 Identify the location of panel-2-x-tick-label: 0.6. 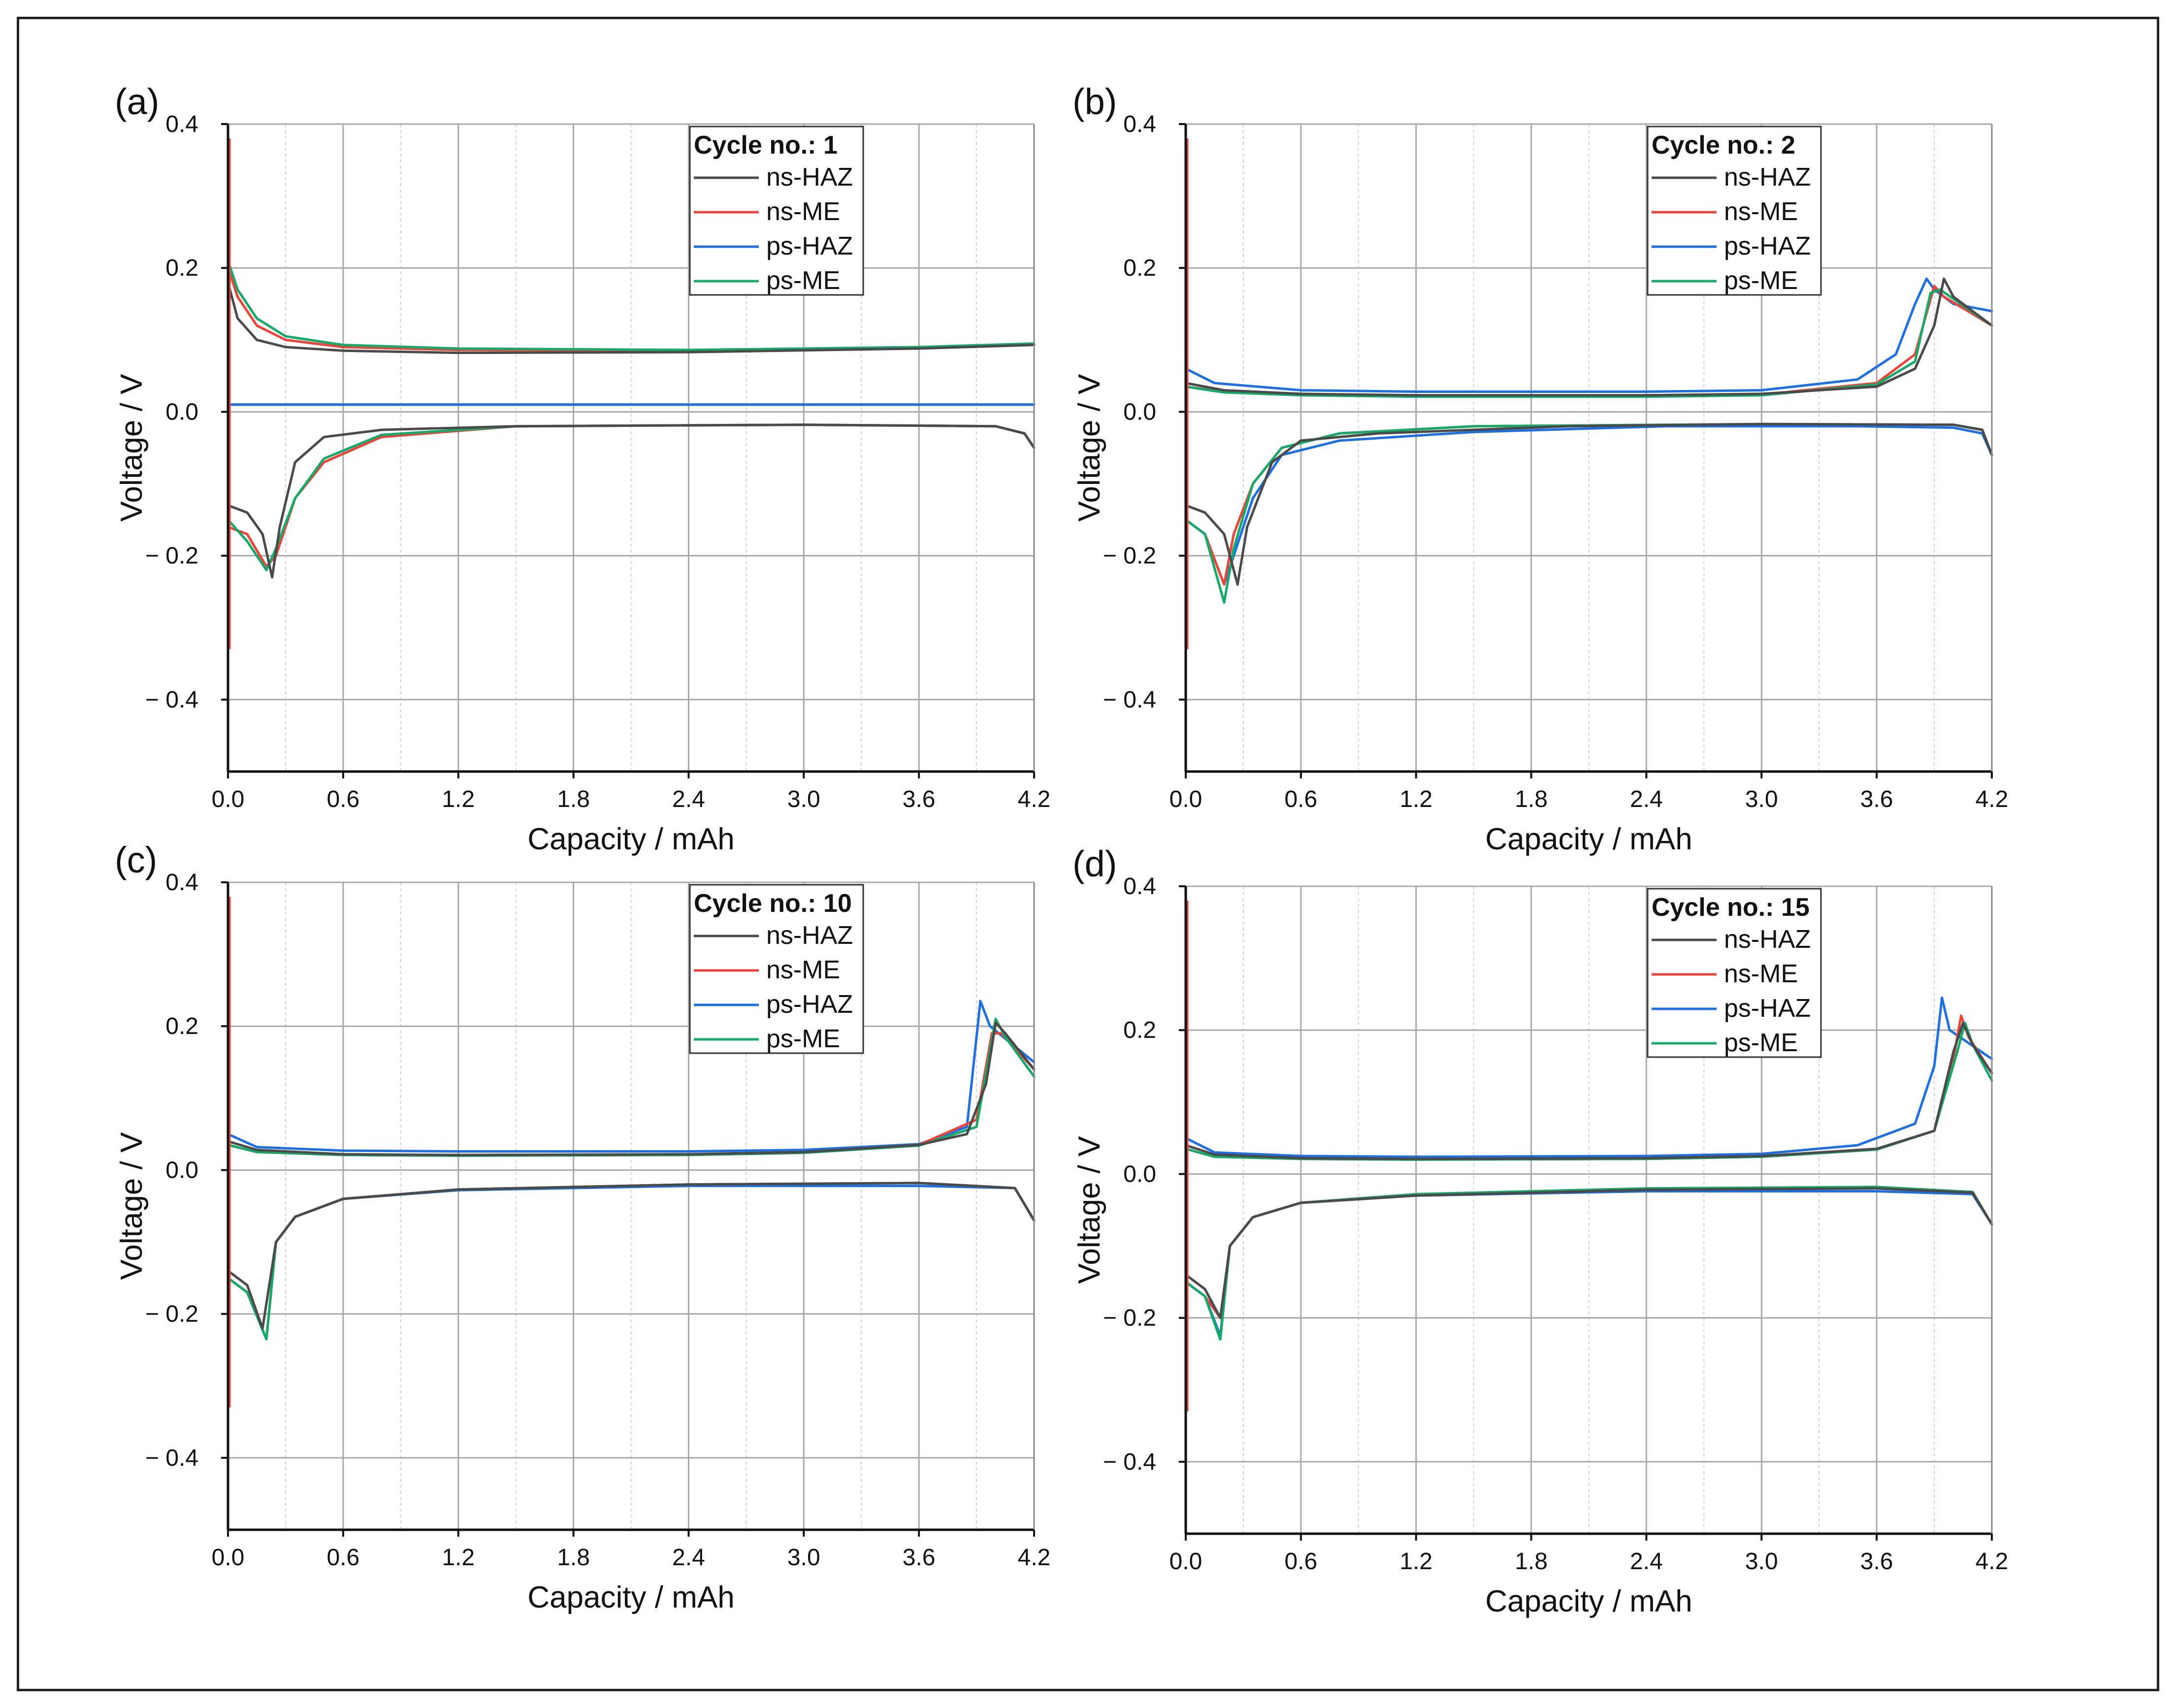
(1300, 799).